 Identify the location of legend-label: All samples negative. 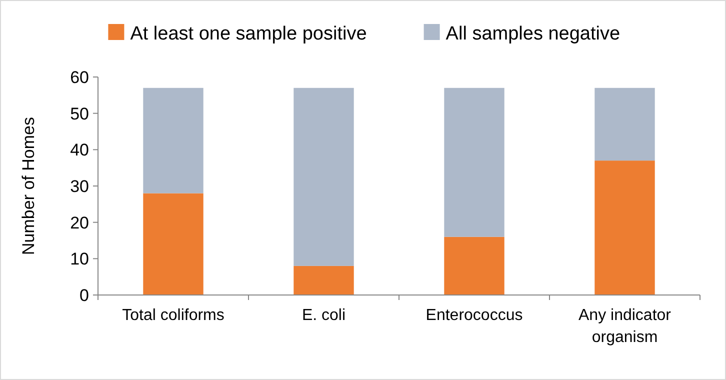
(533, 34).